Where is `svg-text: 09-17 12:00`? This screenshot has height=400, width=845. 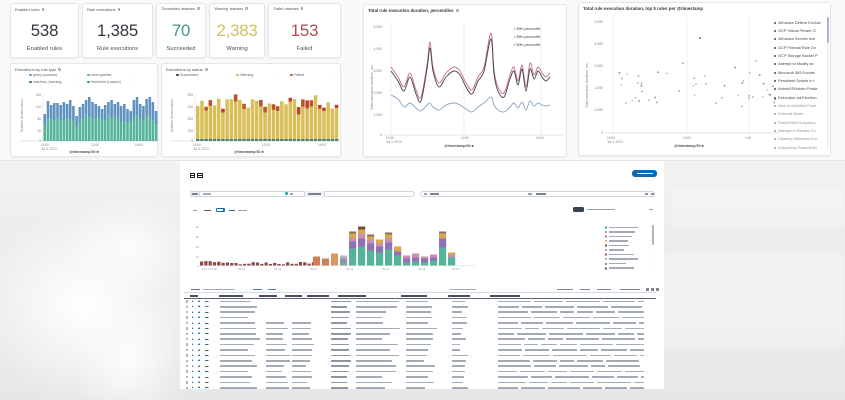 svg-text: 09-17 12:00 is located at coordinates (209, 269).